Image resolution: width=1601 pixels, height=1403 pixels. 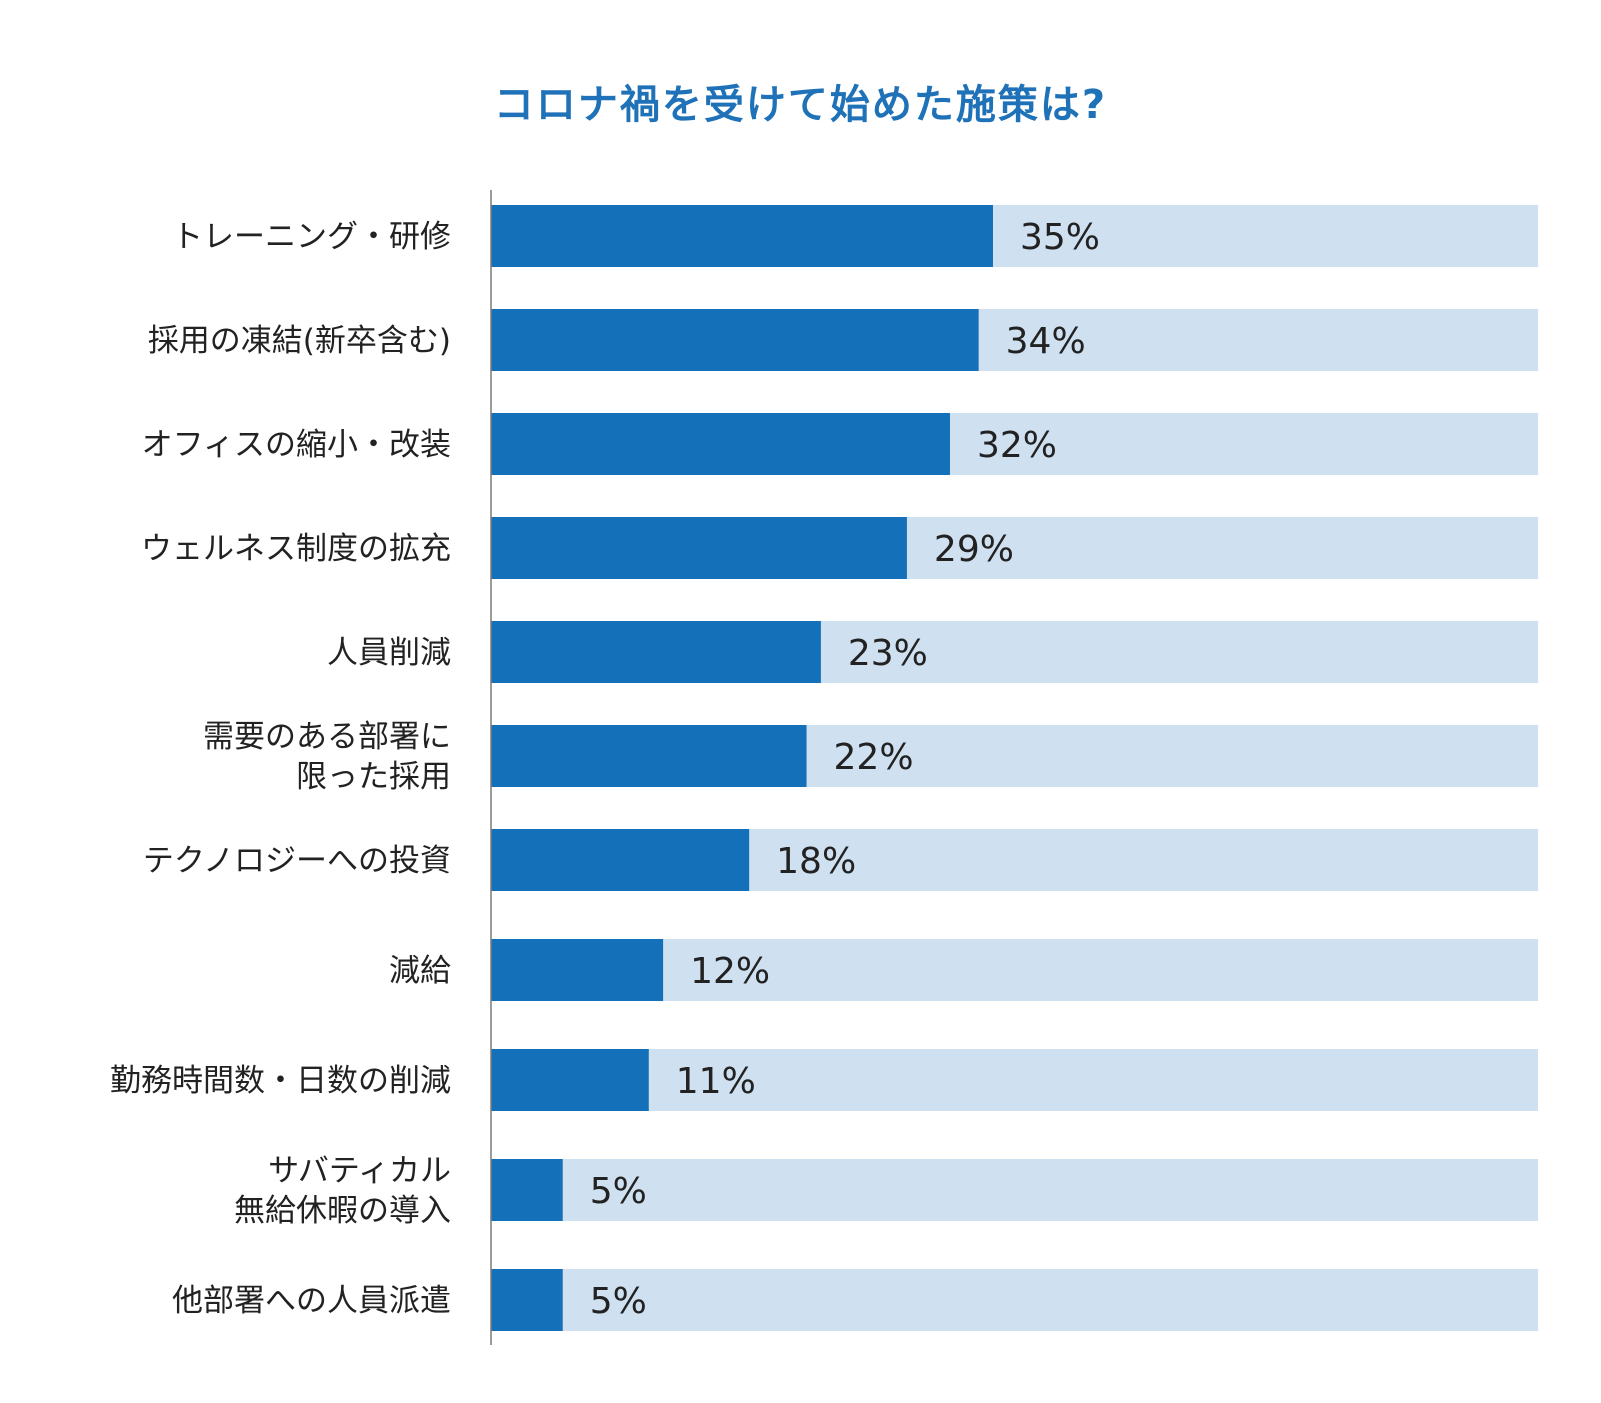 I want to click on value-label-1: 34%, so click(x=1046, y=341).